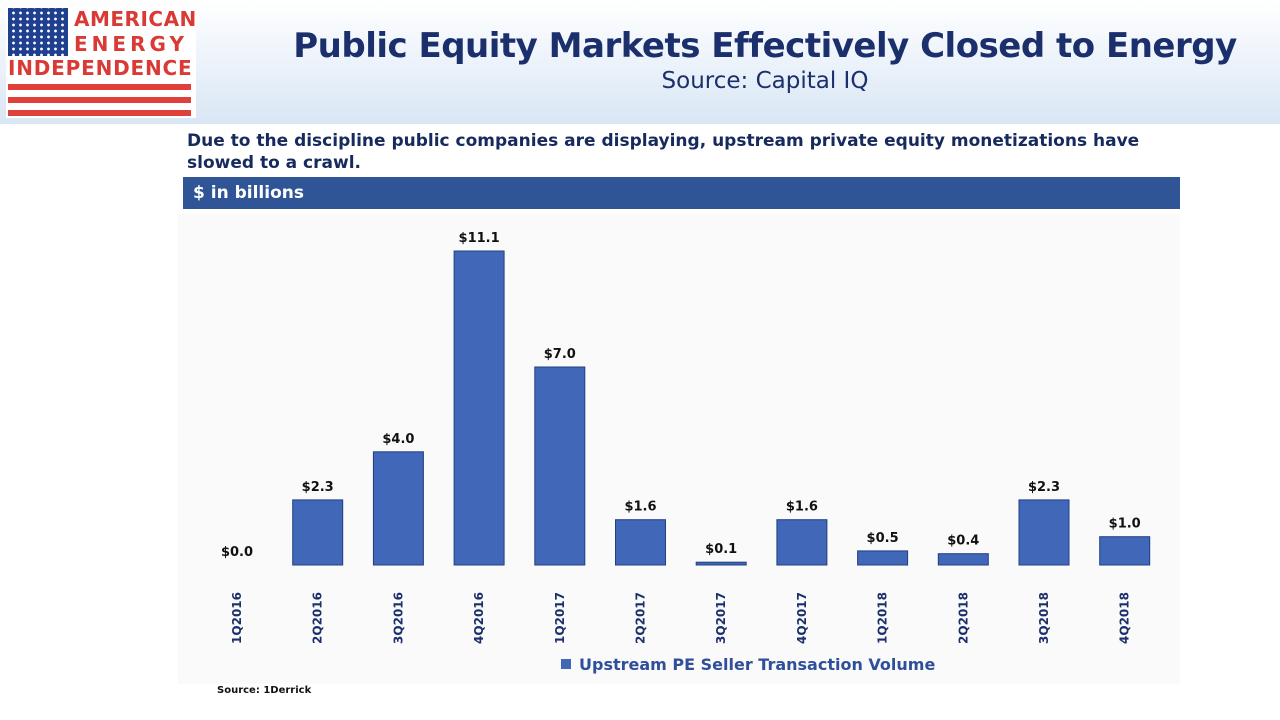 Image resolution: width=1280 pixels, height=720 pixels. What do you see at coordinates (560, 354) in the screenshot?
I see `data-label-1Q2017: $7.0` at bounding box center [560, 354].